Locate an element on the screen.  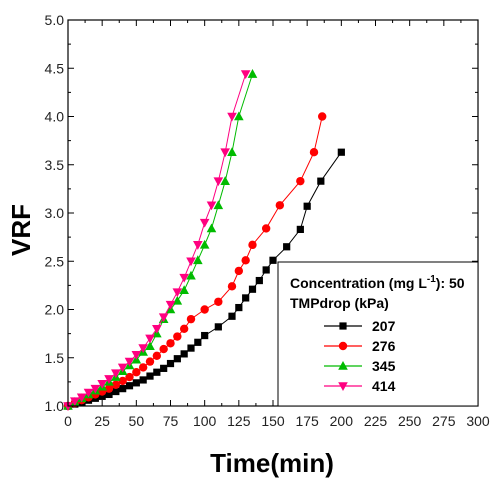
legend-entry-414: 414 is located at coordinates (360, 386).